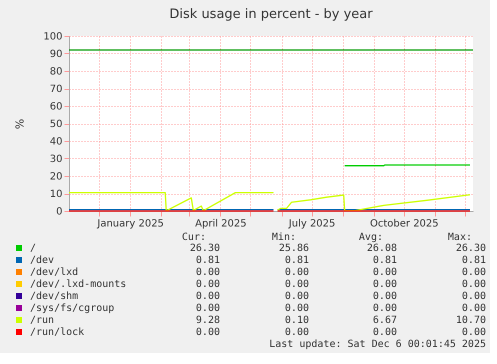  I want to click on text: 25.86, so click(293, 248).